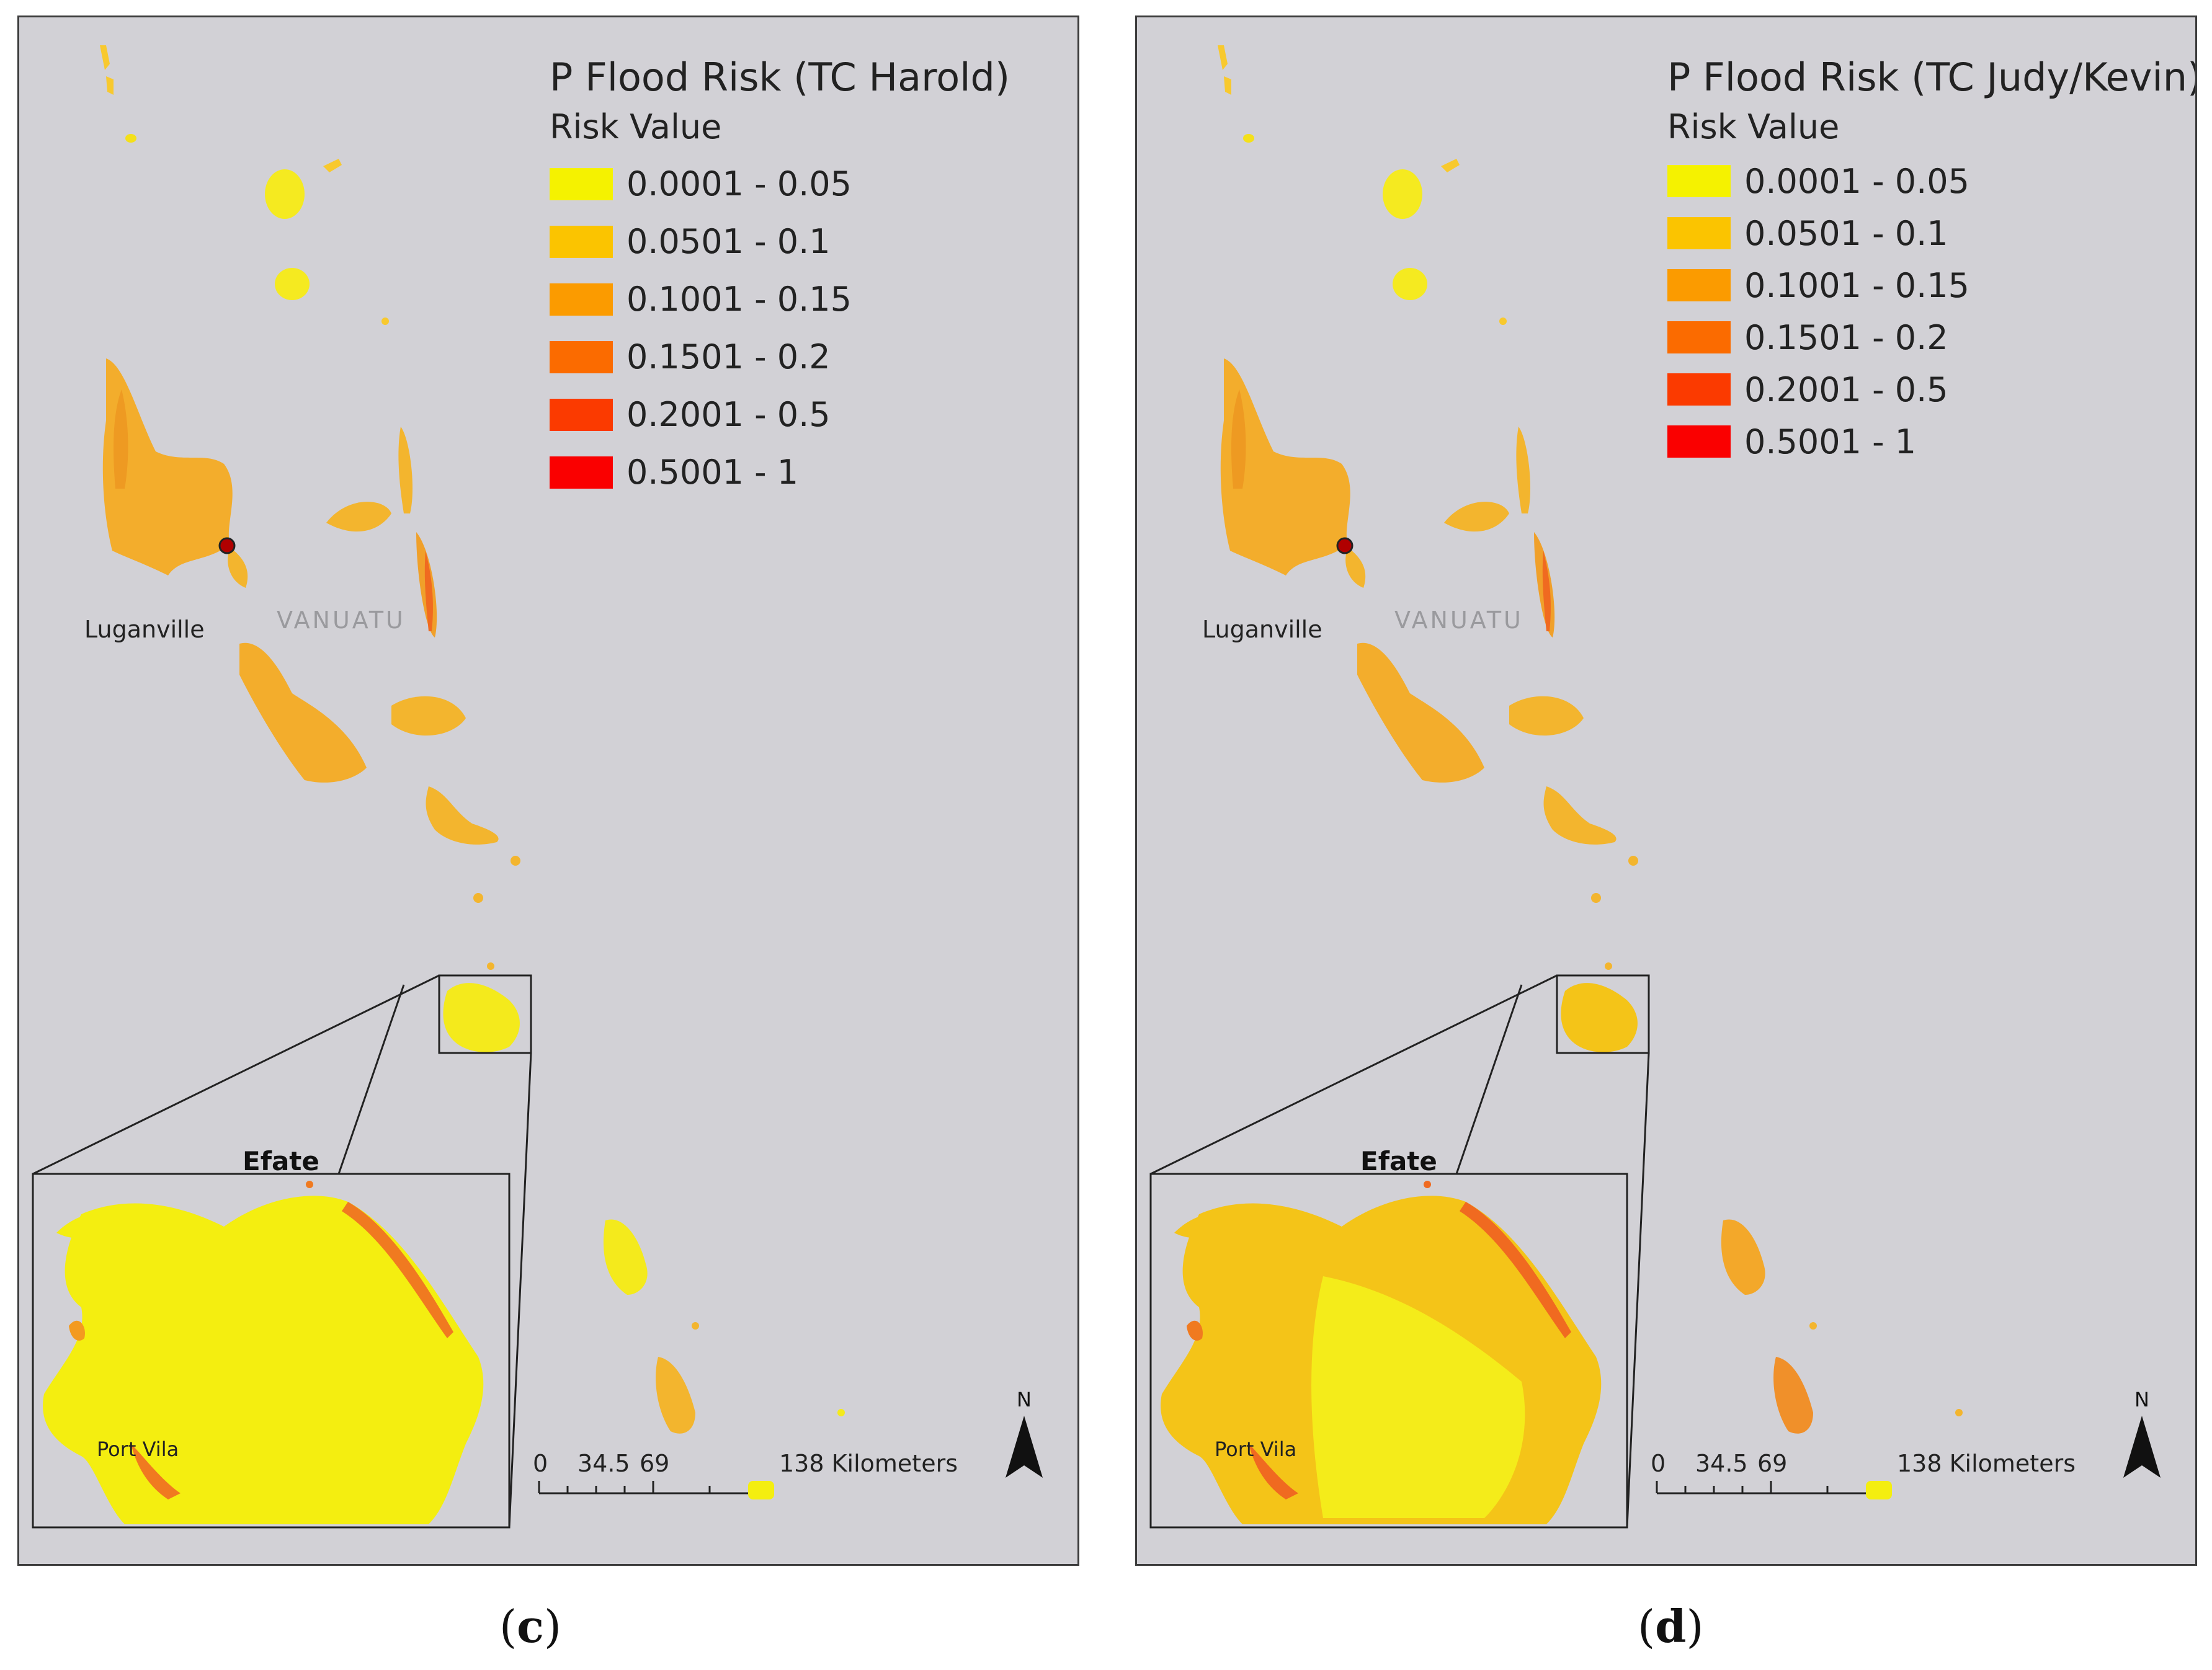 Image resolution: width=2212 pixels, height=1670 pixels. Describe the element at coordinates (263, 1360) in the screenshot. I see `inset-efate-island` at that location.